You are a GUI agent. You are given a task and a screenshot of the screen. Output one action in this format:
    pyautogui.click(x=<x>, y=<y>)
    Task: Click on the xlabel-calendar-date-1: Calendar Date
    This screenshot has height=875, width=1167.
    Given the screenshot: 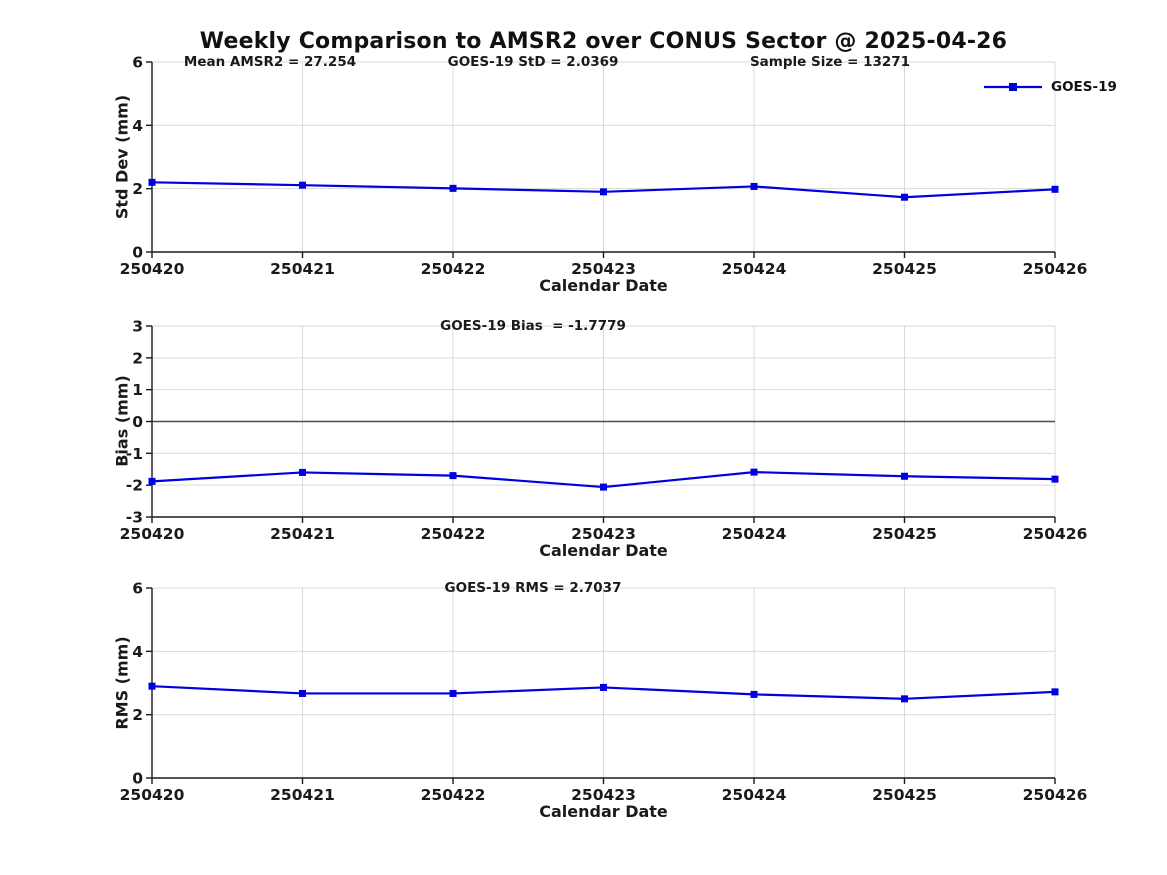 What is the action you would take?
    pyautogui.click(x=603, y=285)
    